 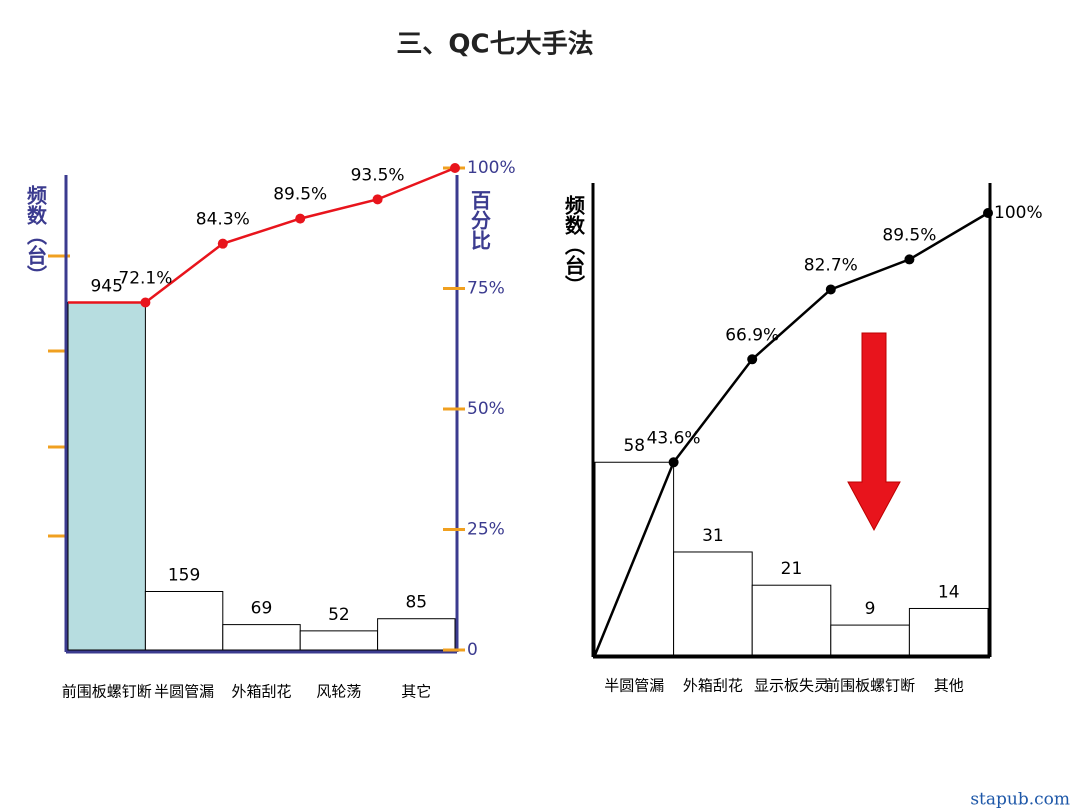 I want to click on x-tick-label: 其它, so click(x=416, y=692).